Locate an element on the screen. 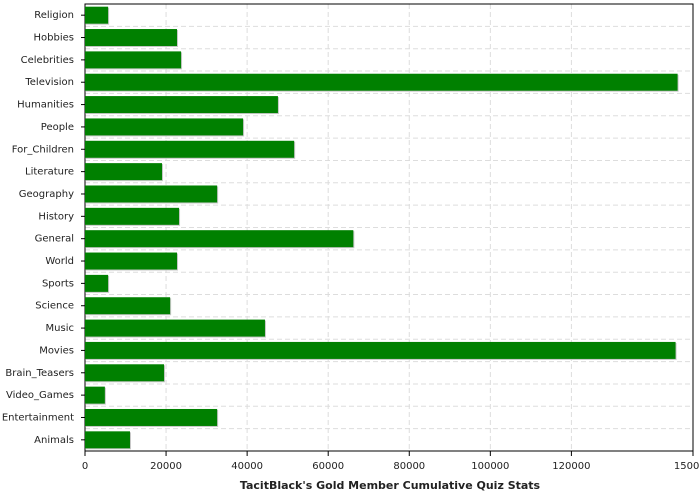  x-tick-label: 60000 is located at coordinates (328, 466).